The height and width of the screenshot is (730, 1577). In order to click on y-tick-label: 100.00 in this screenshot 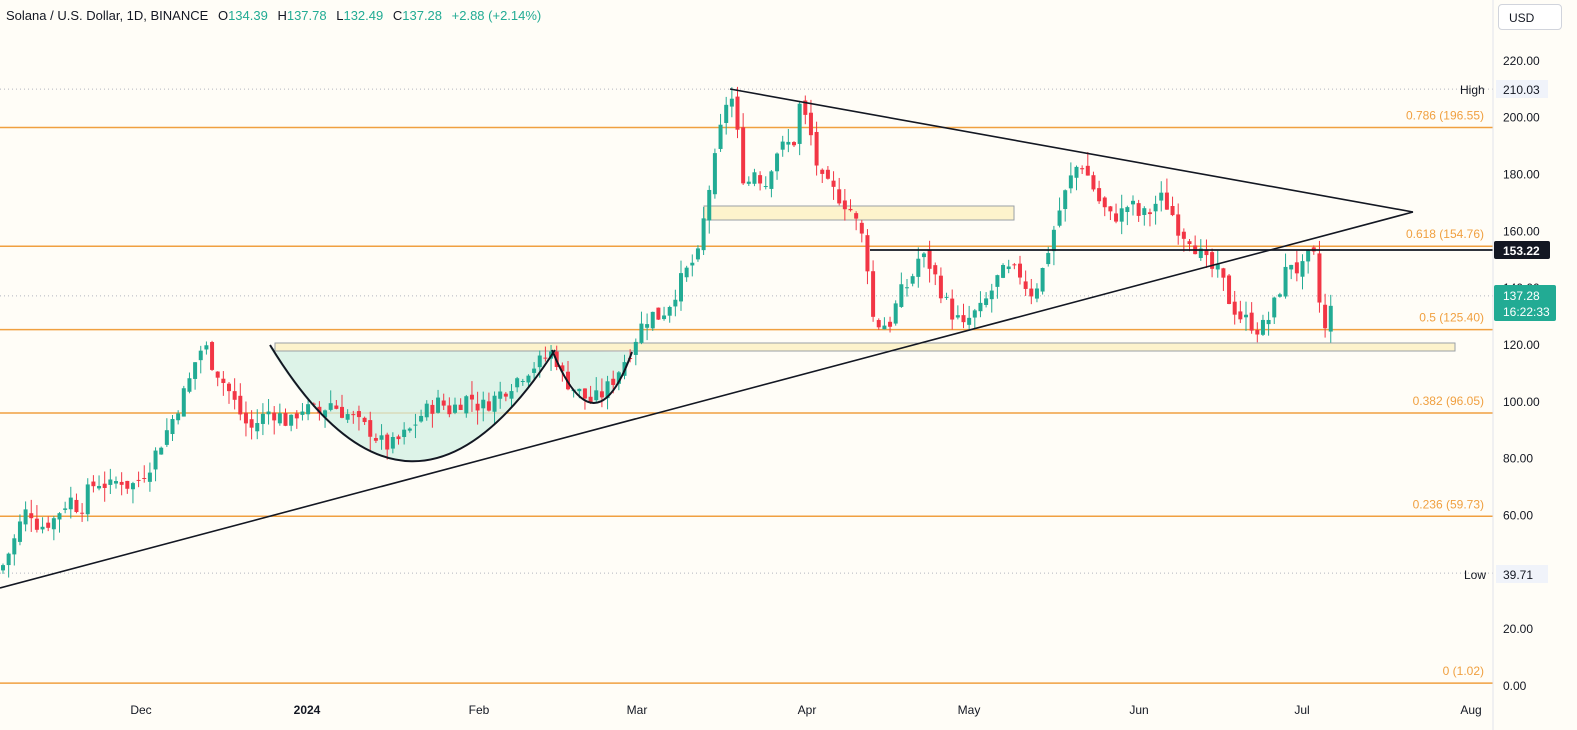, I will do `click(1521, 402)`.